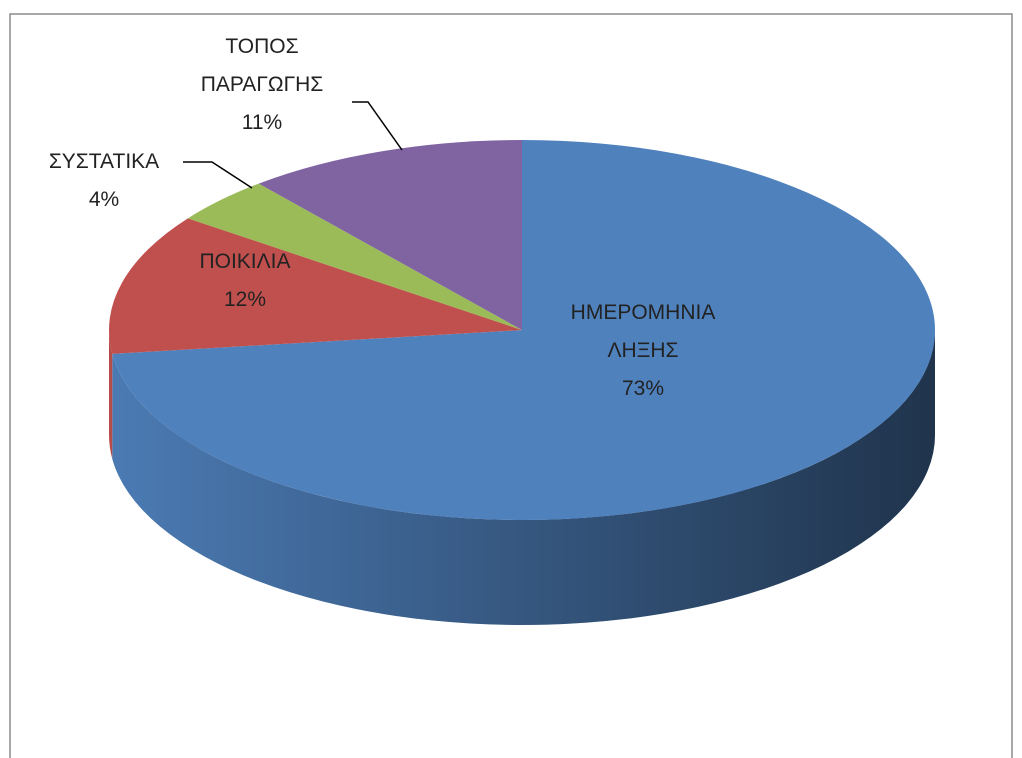 The width and height of the screenshot is (1022, 758). Describe the element at coordinates (104, 181) in the screenshot. I see `data-label: ΣΥΣΤΑΤΙΚΑ 4%` at that location.